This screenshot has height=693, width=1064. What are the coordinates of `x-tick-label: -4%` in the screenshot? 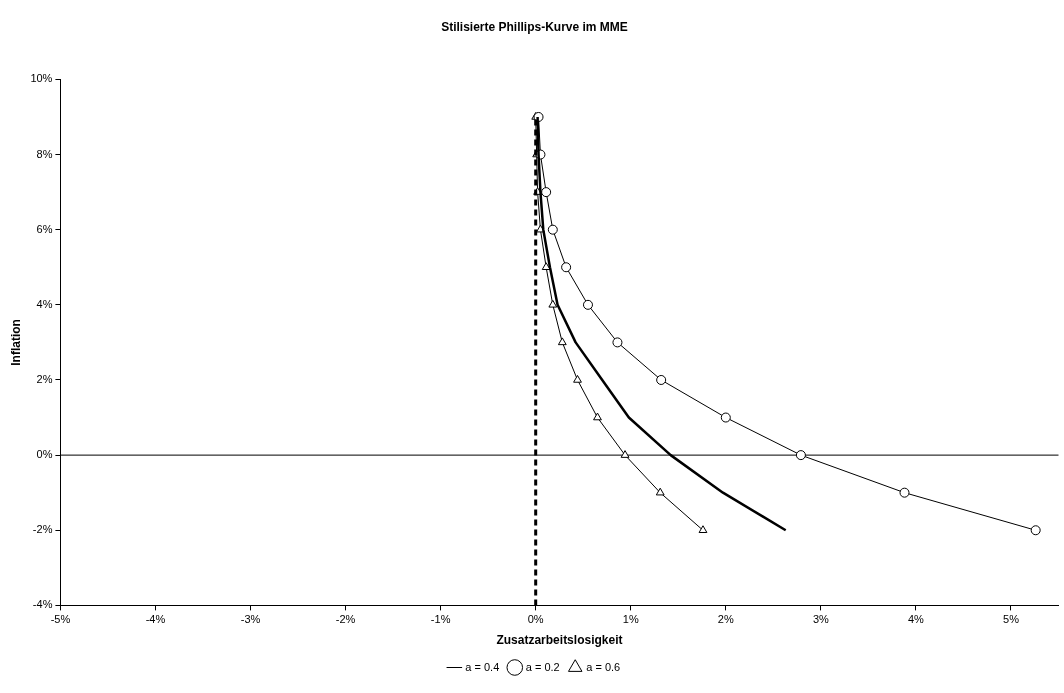 It's located at (155, 619).